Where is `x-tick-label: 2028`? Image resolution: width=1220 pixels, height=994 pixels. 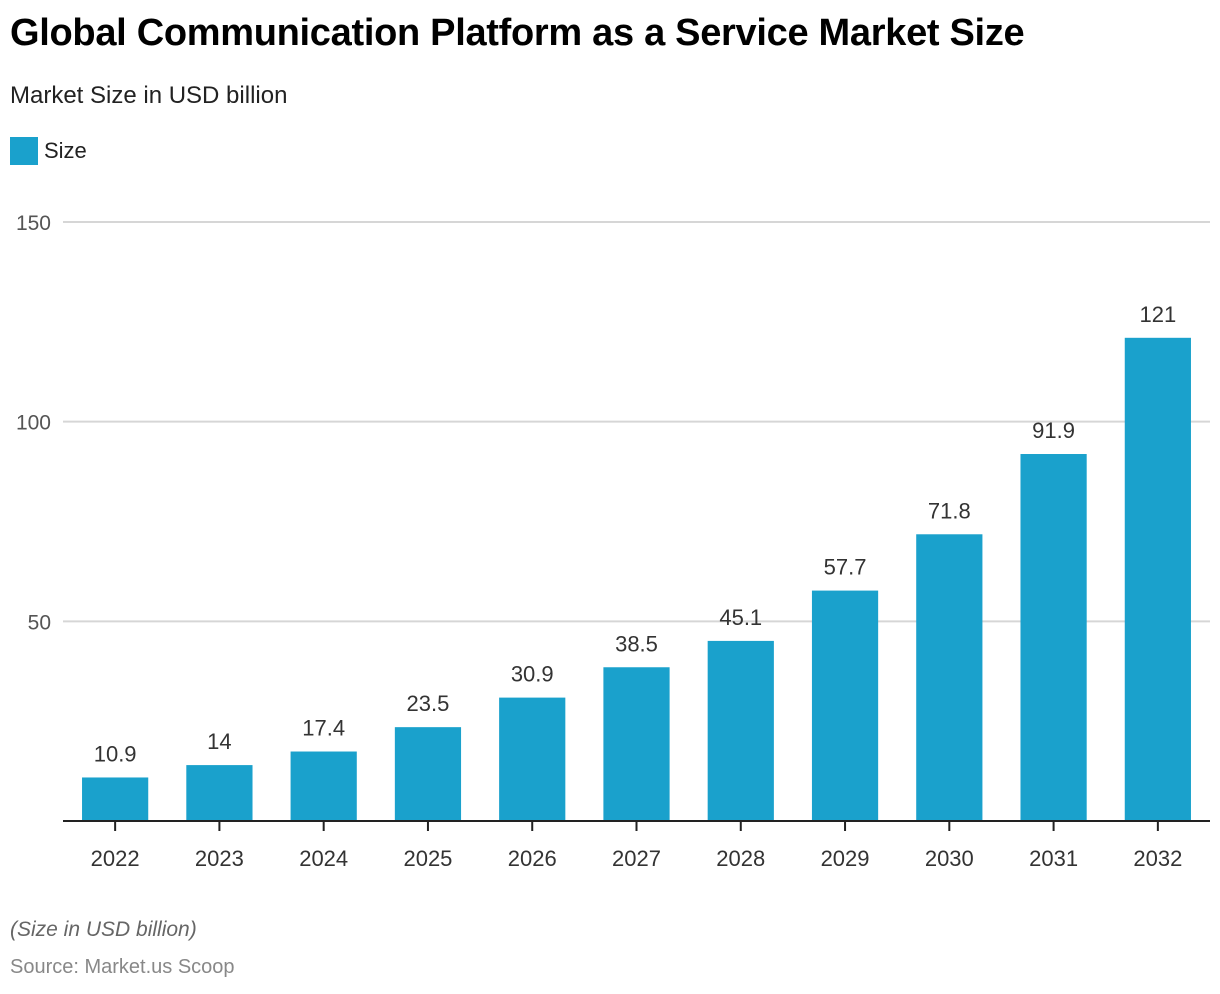
x-tick-label: 2028 is located at coordinates (740, 858).